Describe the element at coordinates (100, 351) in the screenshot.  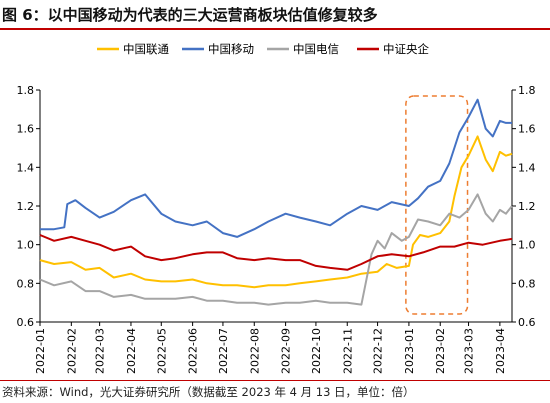
I see `x-tick-label: 2022-03` at that location.